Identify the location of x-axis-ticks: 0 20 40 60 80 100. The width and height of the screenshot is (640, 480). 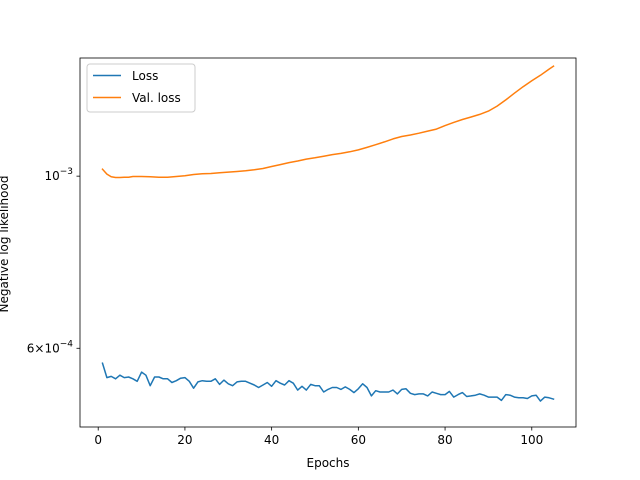
(318, 437).